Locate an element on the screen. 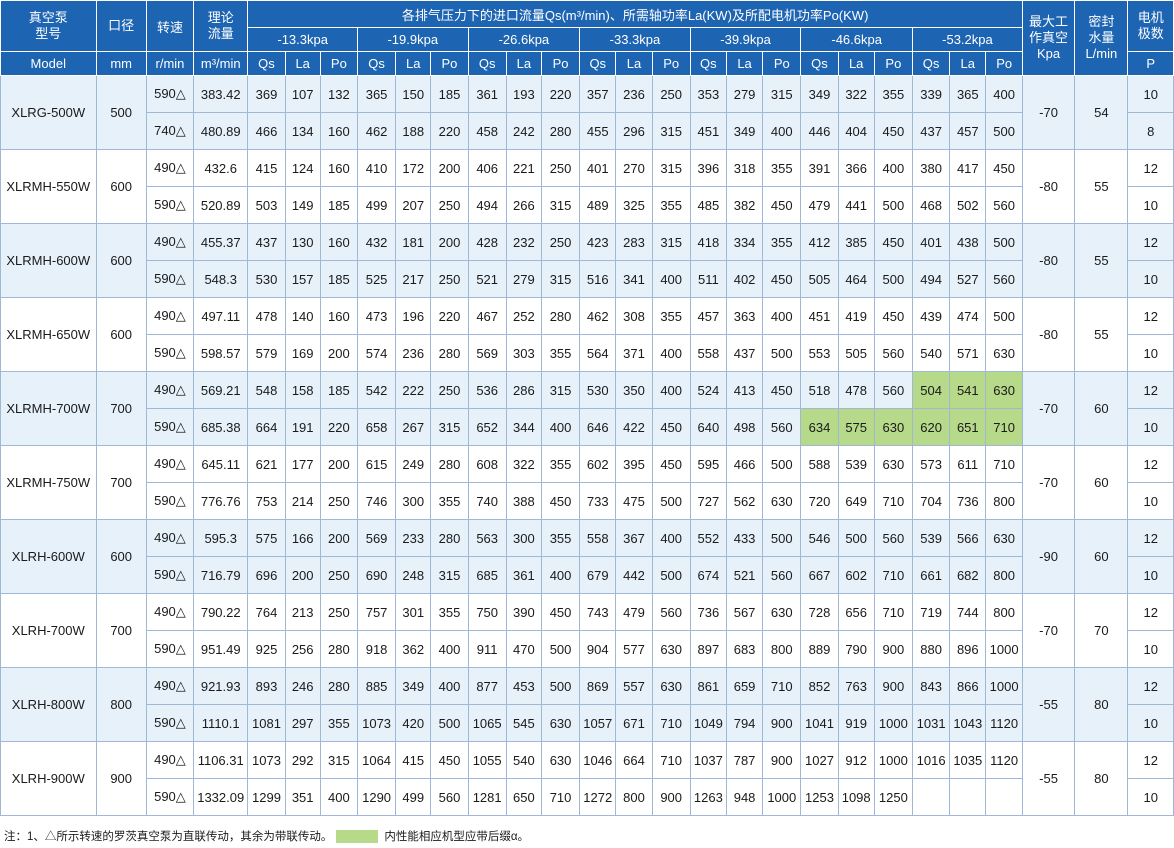  data-cell: 385 is located at coordinates (856, 242).